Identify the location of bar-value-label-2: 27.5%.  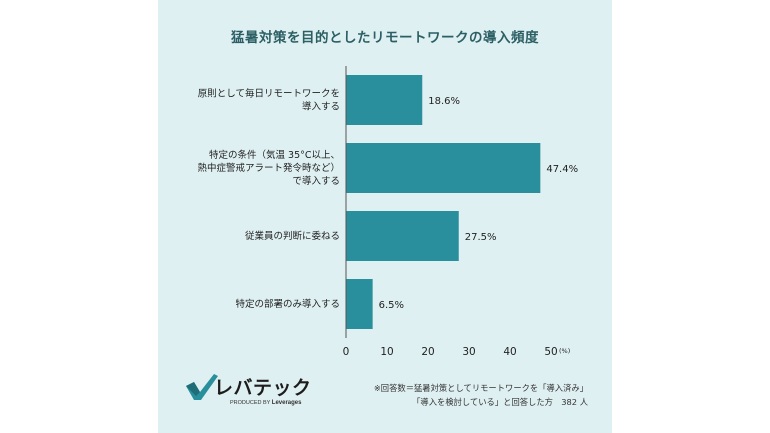
(481, 237).